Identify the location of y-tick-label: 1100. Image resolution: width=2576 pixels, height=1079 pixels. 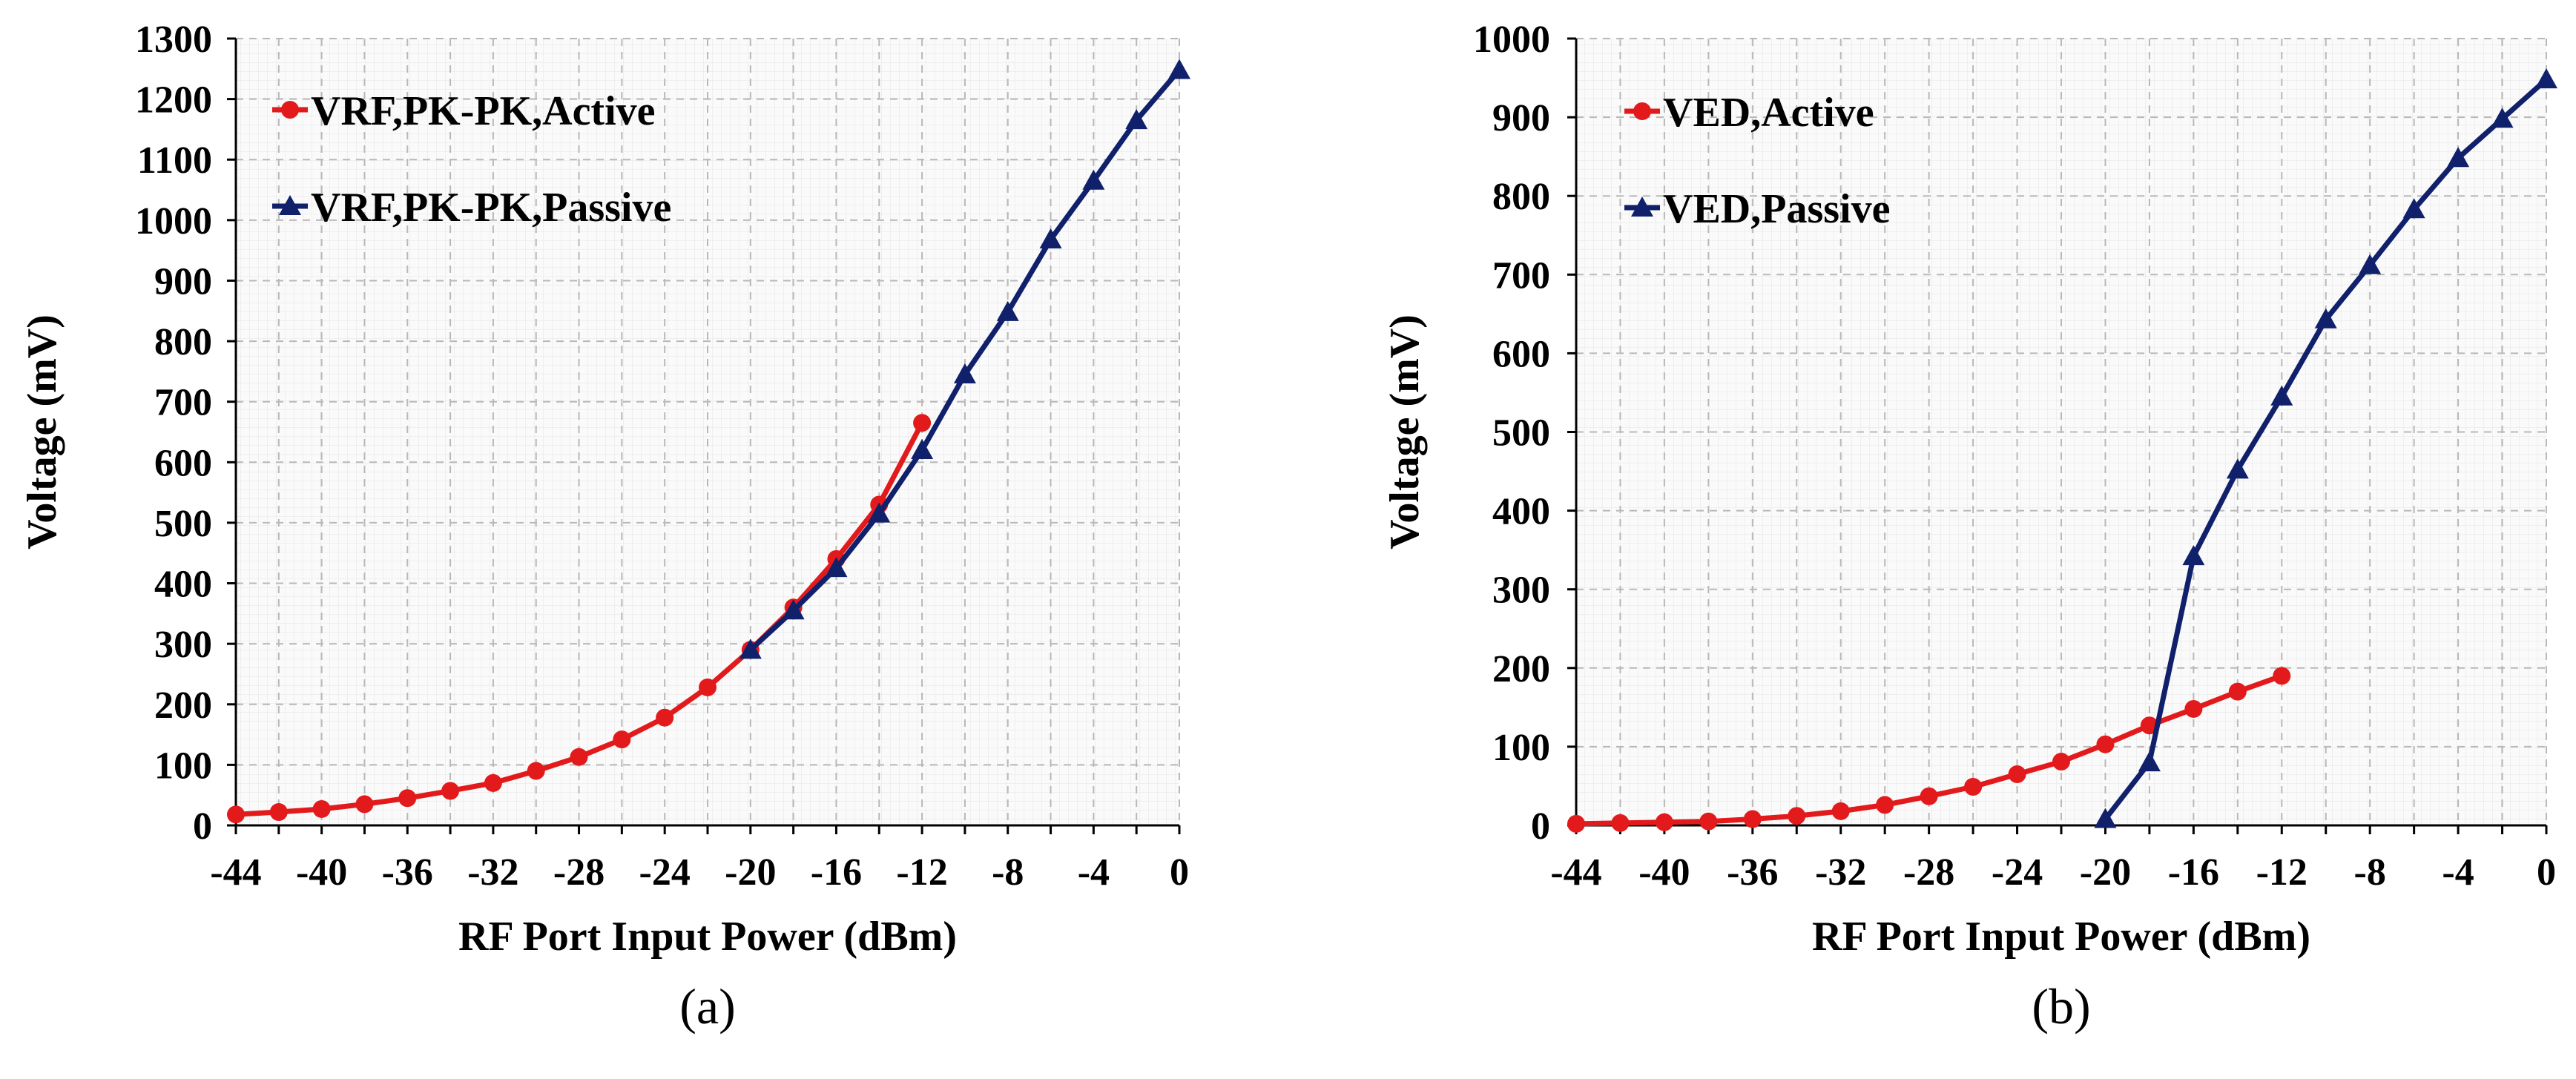
(174, 160).